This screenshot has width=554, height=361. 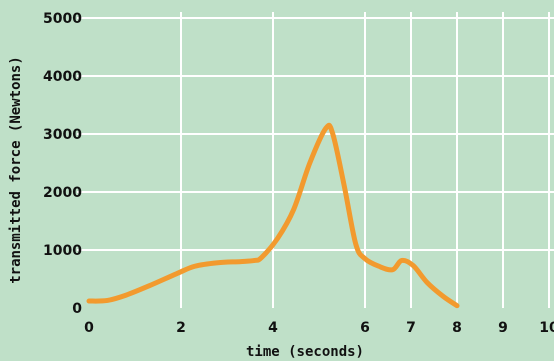 What do you see at coordinates (457, 328) in the screenshot?
I see `x-tick-label: 8` at bounding box center [457, 328].